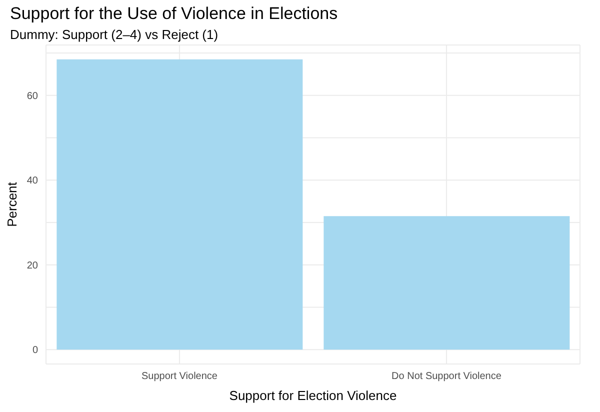 The width and height of the screenshot is (600, 412). I want to click on y-tick-label: 0, so click(35, 350).